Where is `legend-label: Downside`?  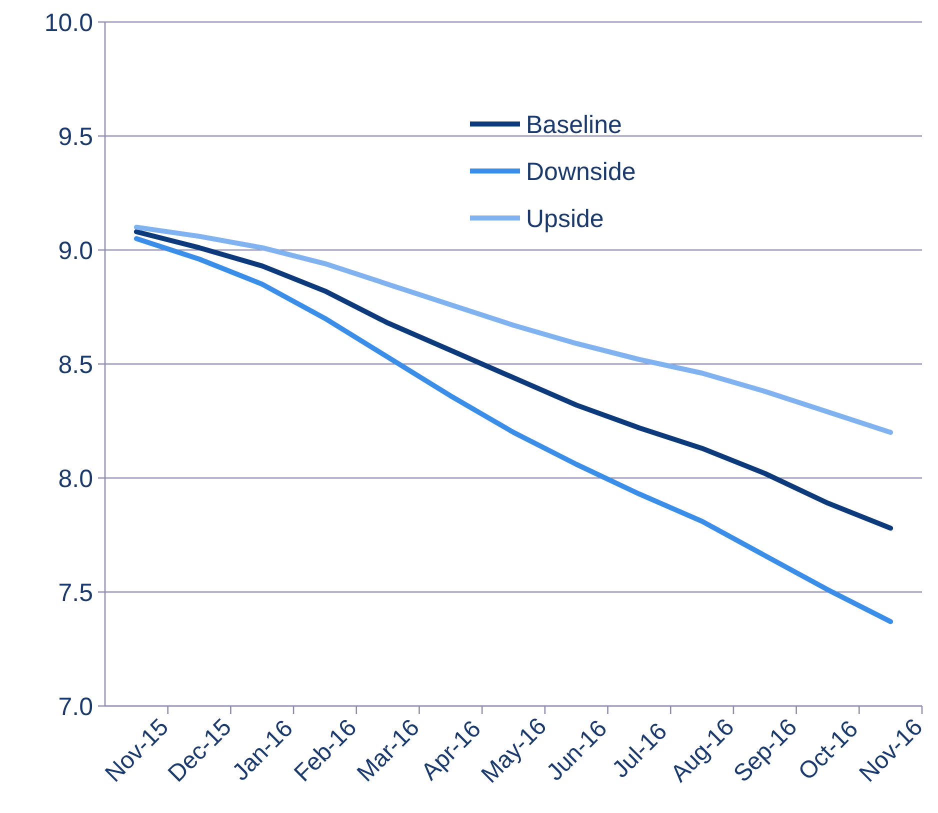
legend-label: Downside is located at coordinates (581, 172).